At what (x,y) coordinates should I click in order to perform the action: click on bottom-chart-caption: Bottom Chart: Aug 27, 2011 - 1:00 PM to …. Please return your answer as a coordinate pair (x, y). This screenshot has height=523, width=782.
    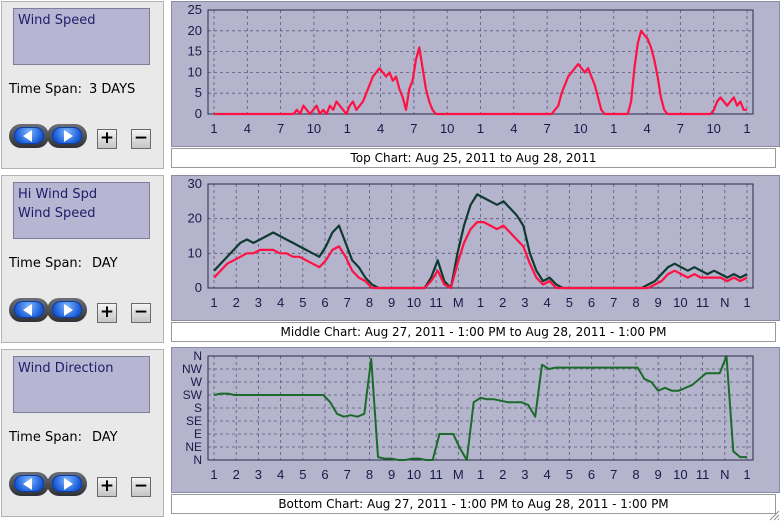
    Looking at the image, I should click on (473, 504).